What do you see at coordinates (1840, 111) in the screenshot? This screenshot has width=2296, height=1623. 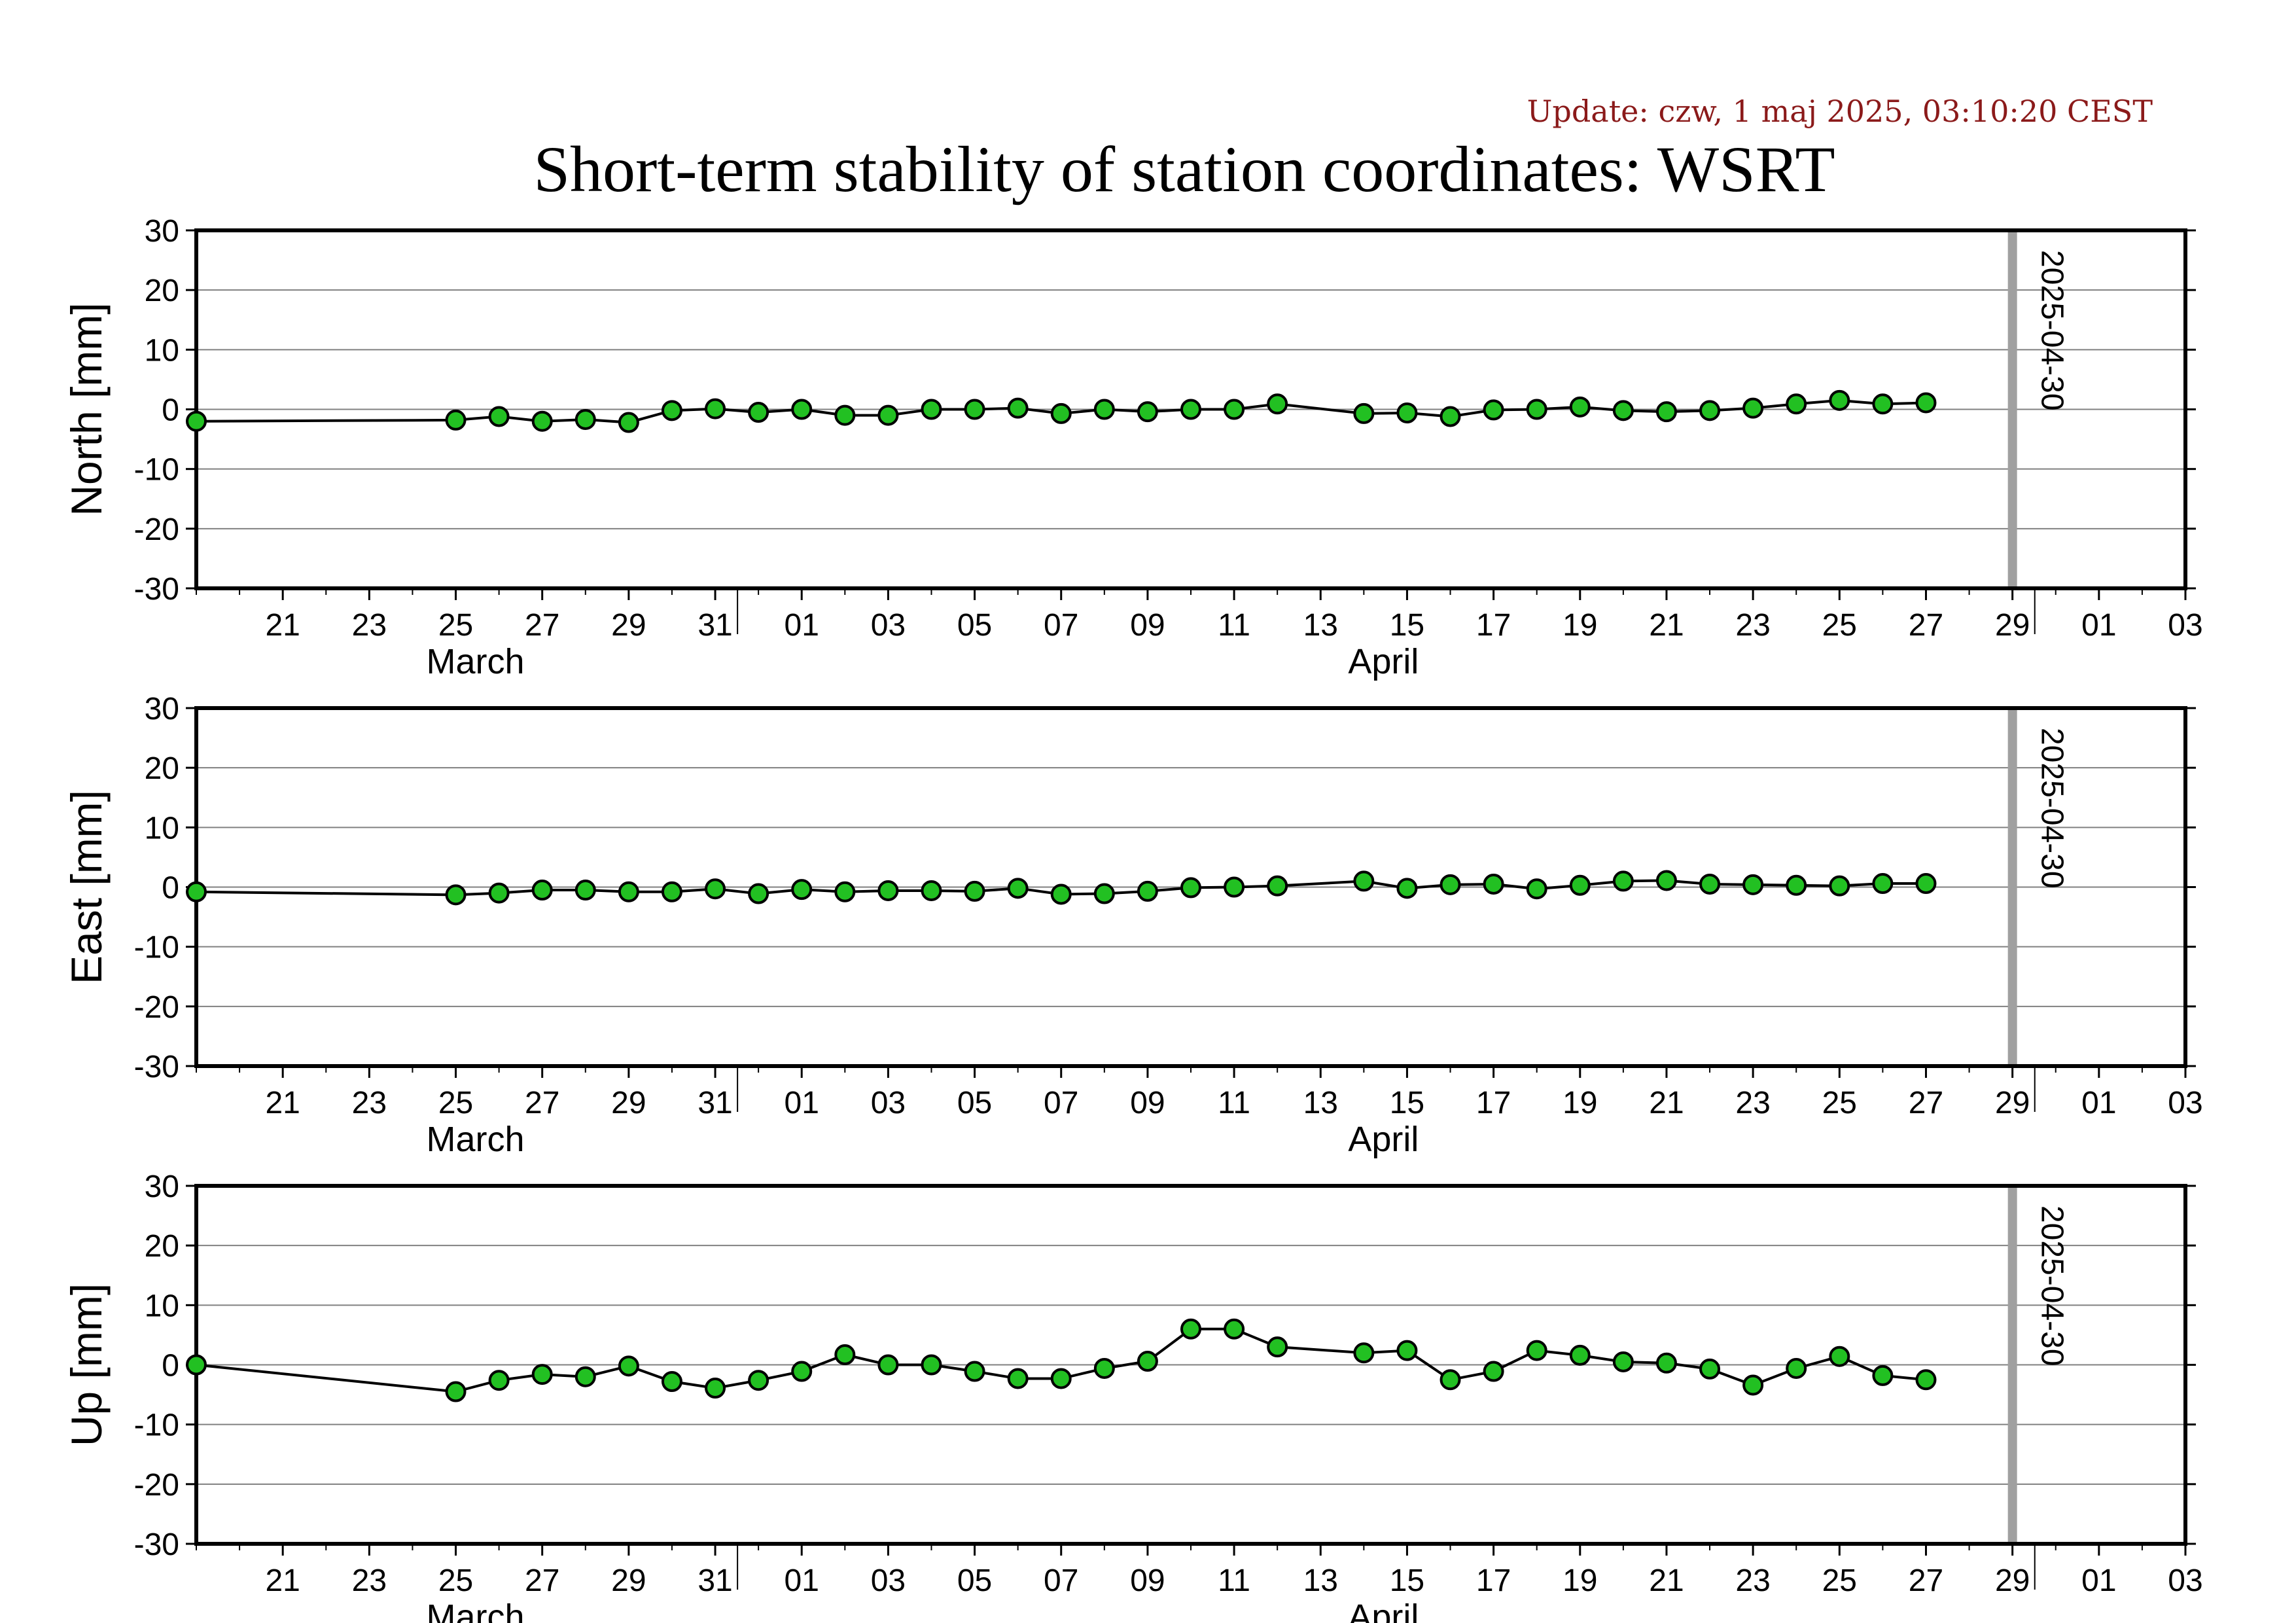 I see `update-timestamp: Update: czw, 1 maj 2025, 03:10:20 CEST` at bounding box center [1840, 111].